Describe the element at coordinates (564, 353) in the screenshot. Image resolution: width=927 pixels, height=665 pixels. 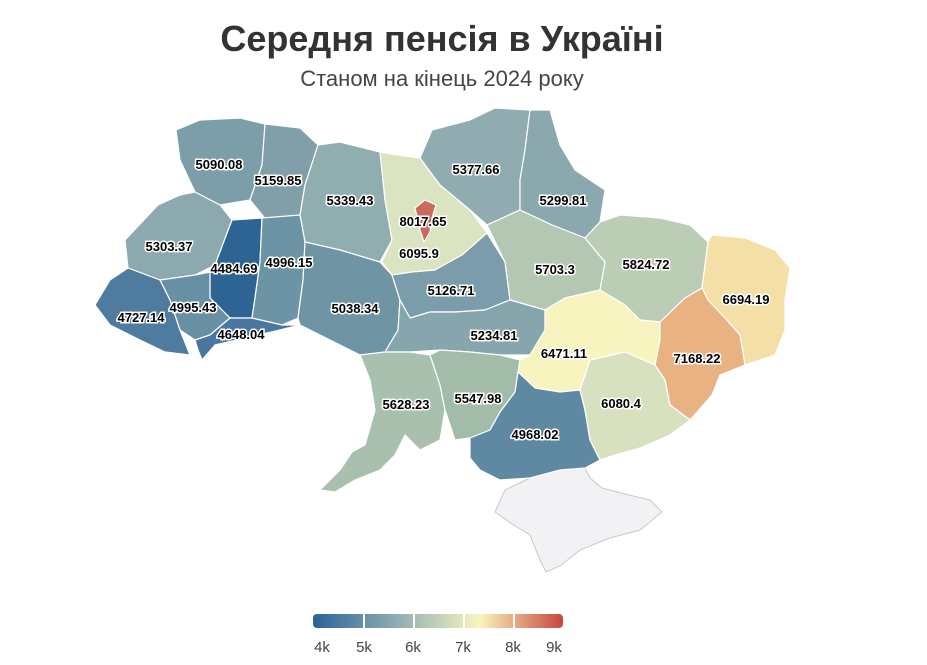
I see `value-label-dnipro: 6471.11` at that location.